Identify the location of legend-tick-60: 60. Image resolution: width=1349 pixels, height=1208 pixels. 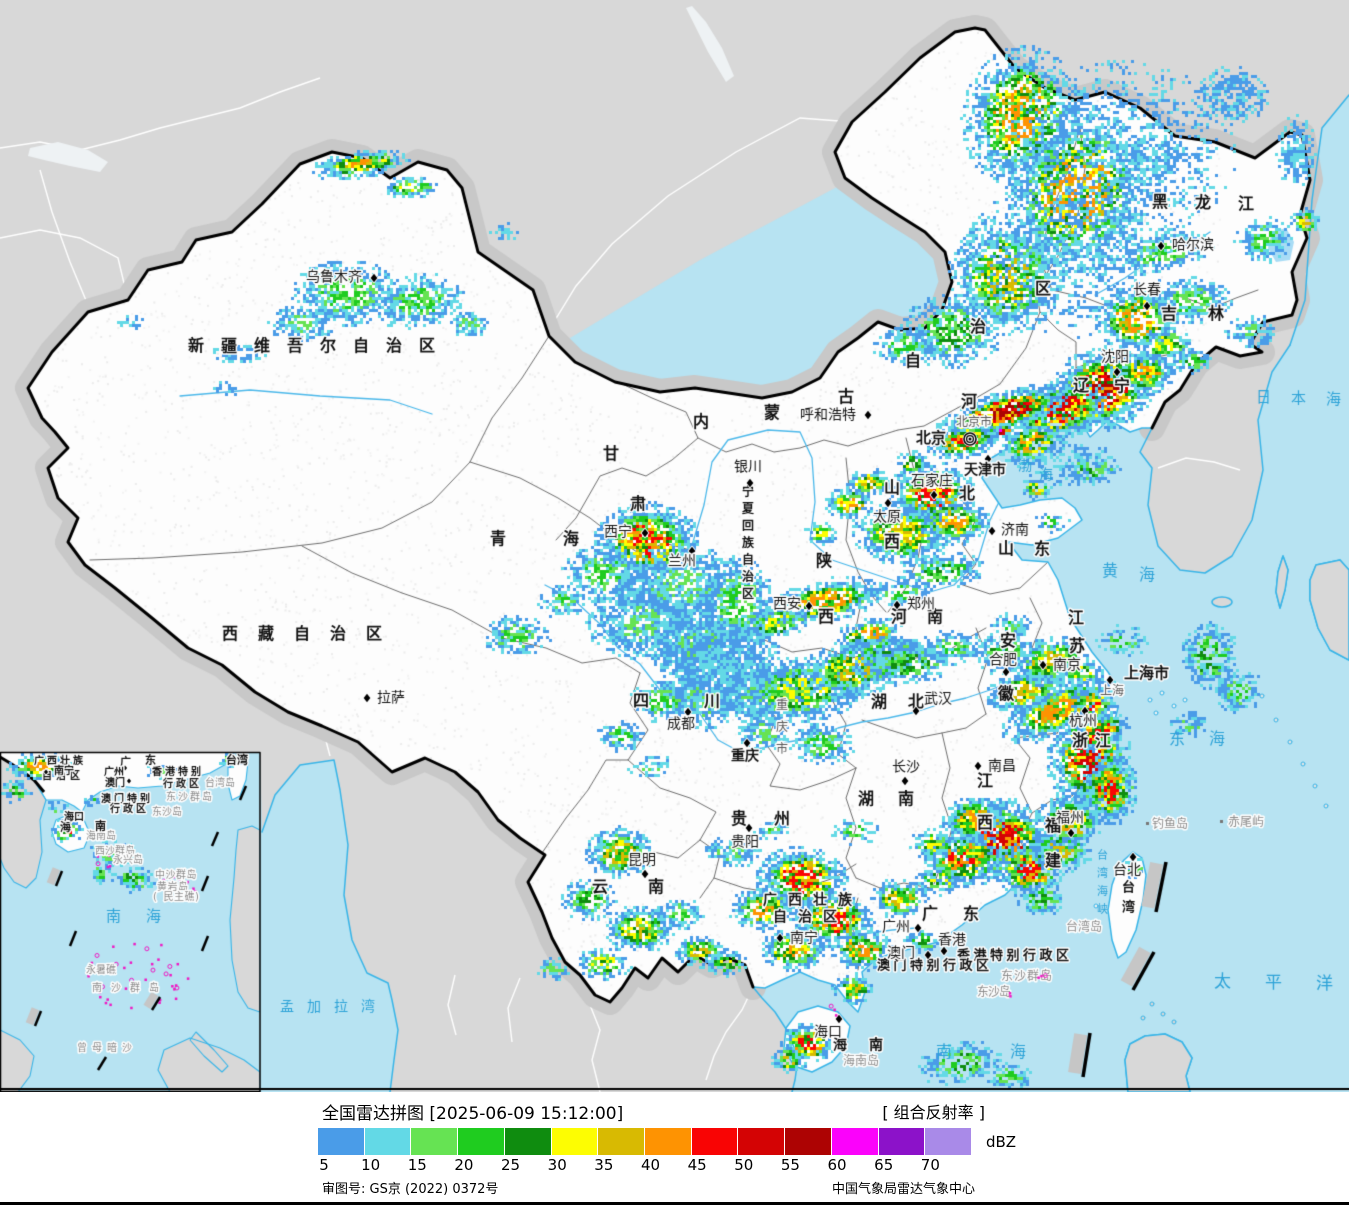
(837, 1165).